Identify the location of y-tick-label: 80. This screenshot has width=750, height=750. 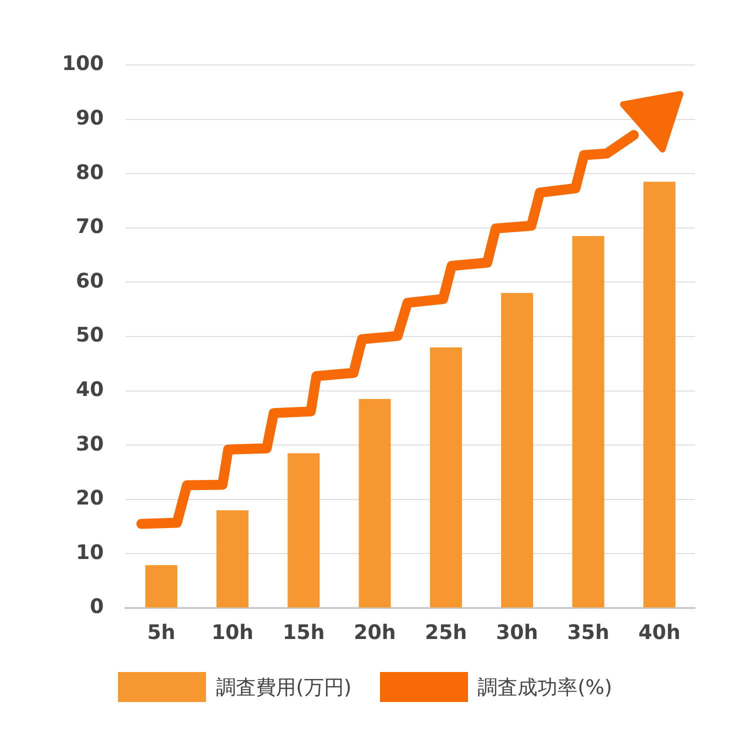
(90, 172).